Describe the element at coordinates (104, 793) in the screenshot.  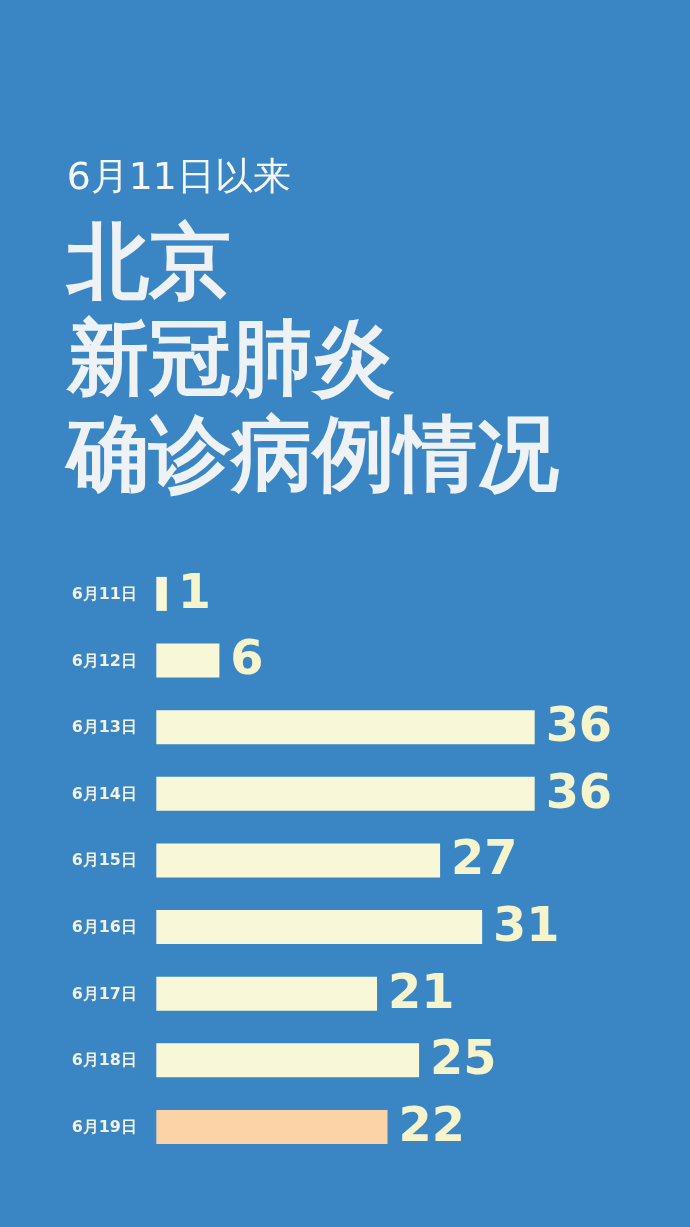
I see `y-tick-label: 6月14日` at that location.